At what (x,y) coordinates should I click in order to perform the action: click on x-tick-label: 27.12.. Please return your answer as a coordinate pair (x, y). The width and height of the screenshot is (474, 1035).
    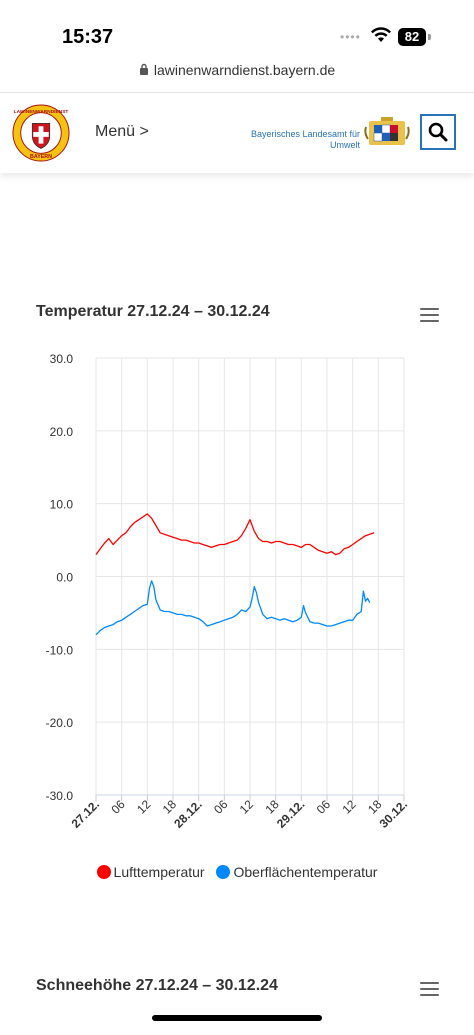
    Looking at the image, I should click on (85, 813).